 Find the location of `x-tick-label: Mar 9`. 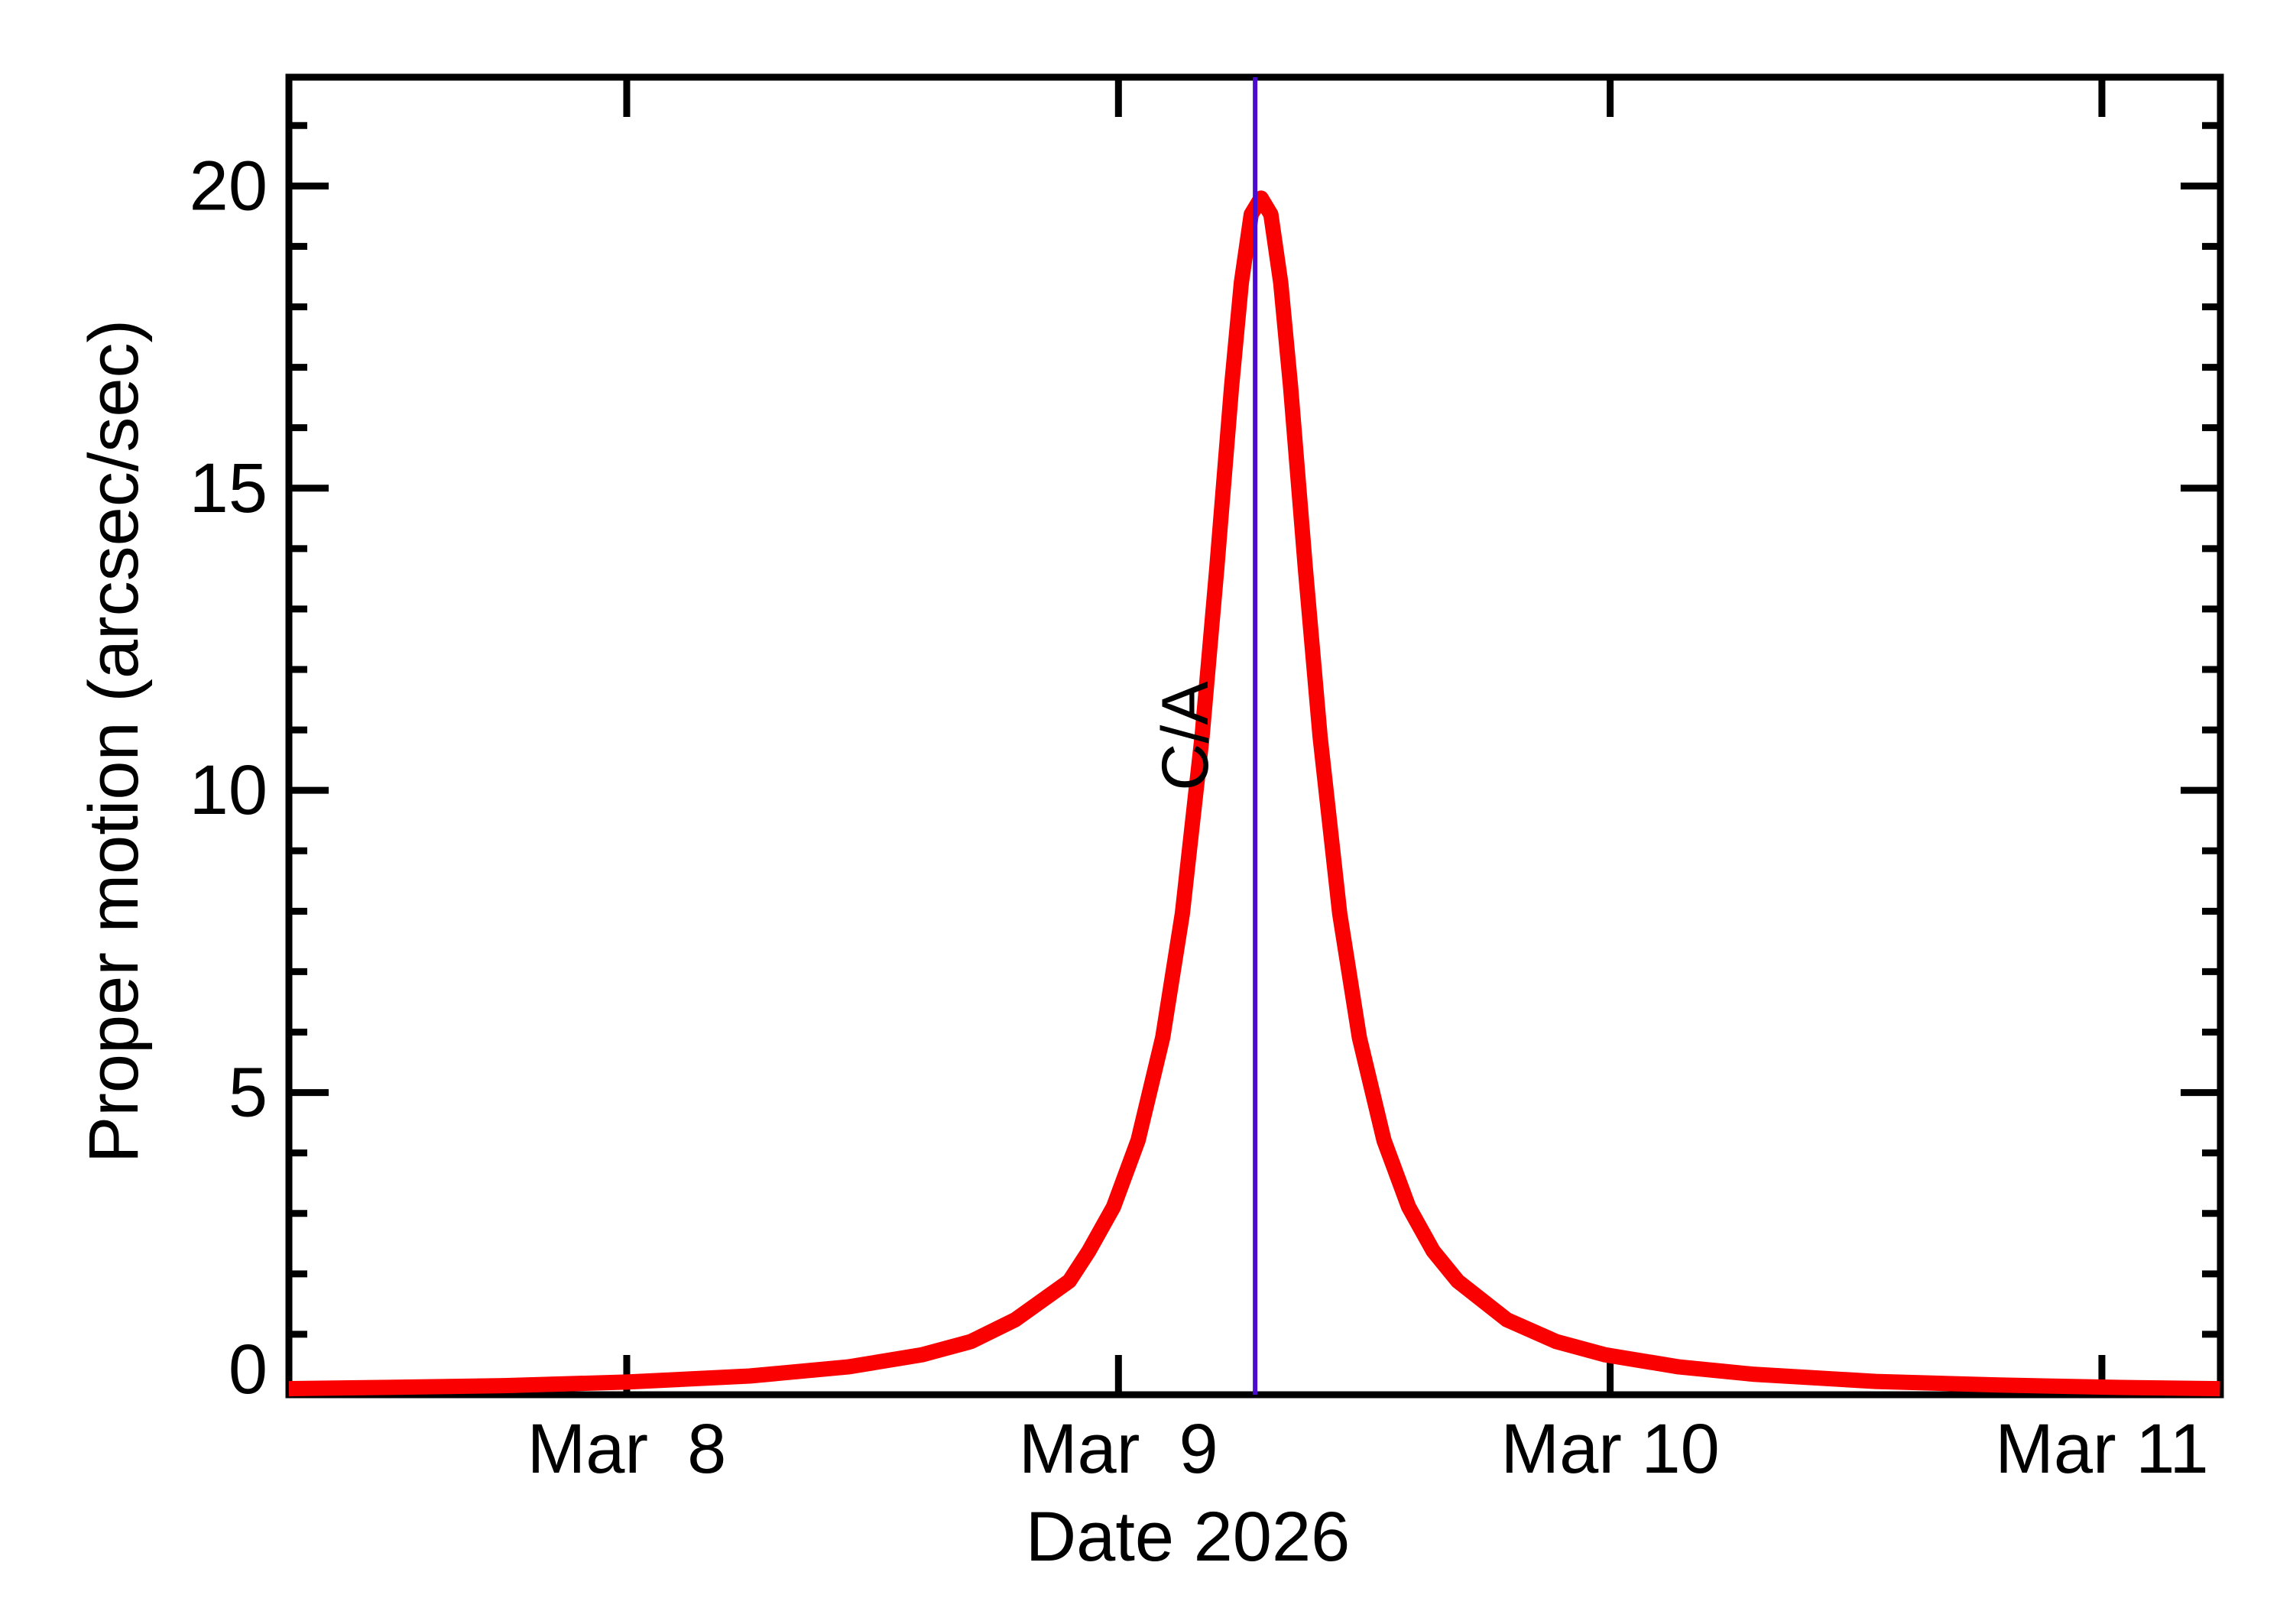

x-tick-label: Mar 9 is located at coordinates (1118, 1449).